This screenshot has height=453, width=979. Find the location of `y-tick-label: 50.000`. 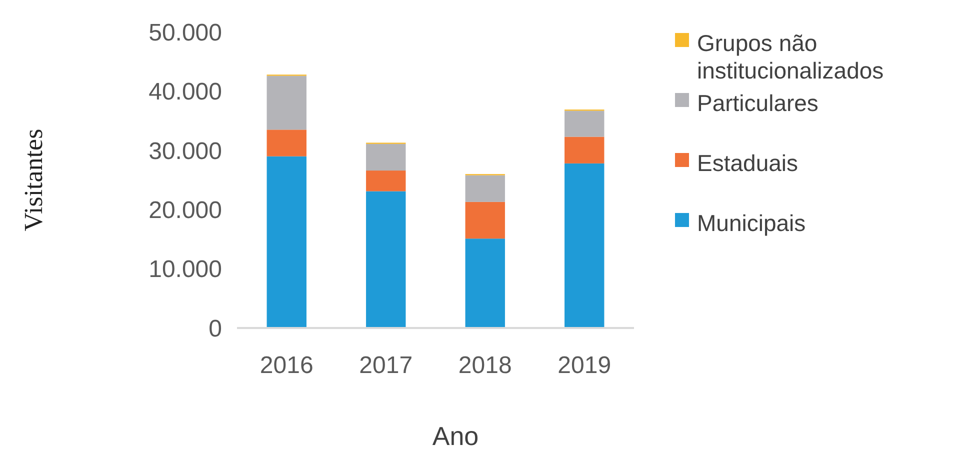

y-tick-label: 50.000 is located at coordinates (185, 32).